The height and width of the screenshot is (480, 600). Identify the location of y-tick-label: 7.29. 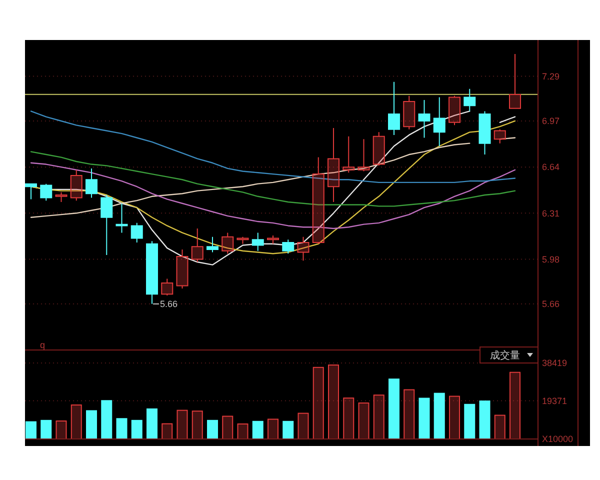
(551, 76).